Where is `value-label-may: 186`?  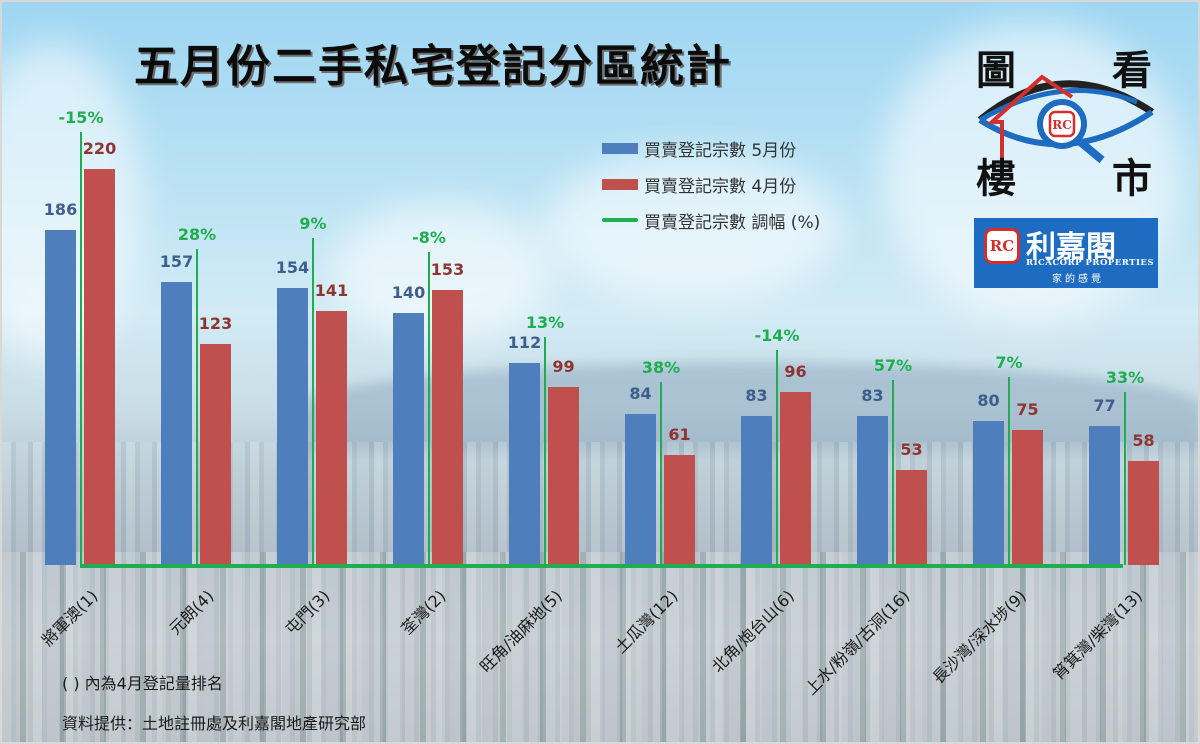
value-label-may: 186 is located at coordinates (60, 210).